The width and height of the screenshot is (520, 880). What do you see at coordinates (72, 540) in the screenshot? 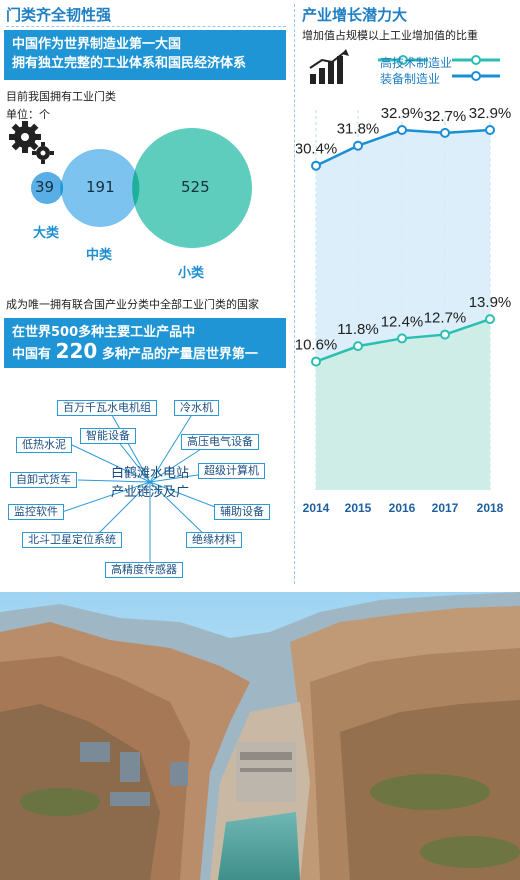
I see `chain-item-beidou-positioning: 北斗卫星定位系统` at bounding box center [72, 540].